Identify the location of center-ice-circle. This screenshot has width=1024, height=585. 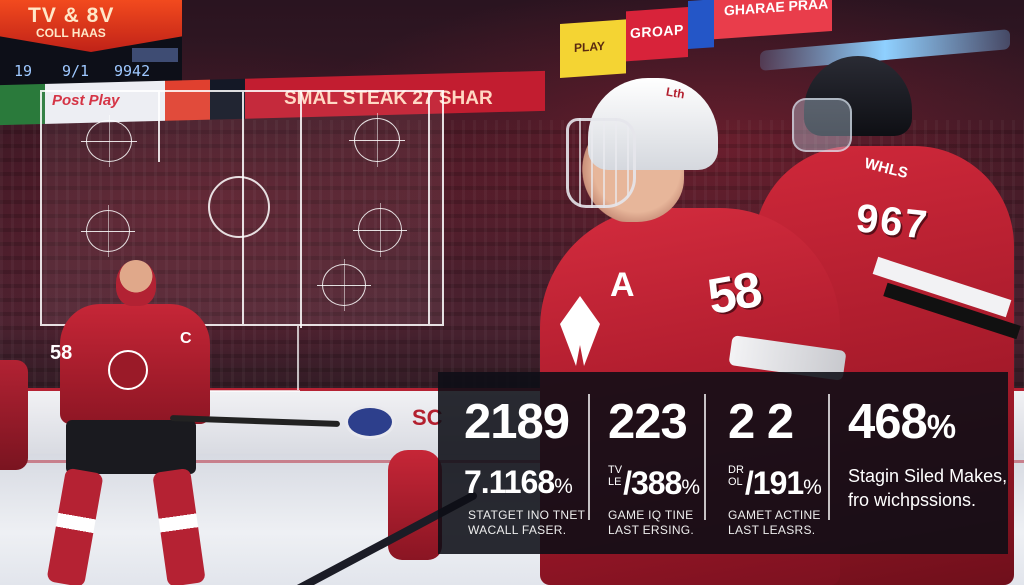
(239, 207).